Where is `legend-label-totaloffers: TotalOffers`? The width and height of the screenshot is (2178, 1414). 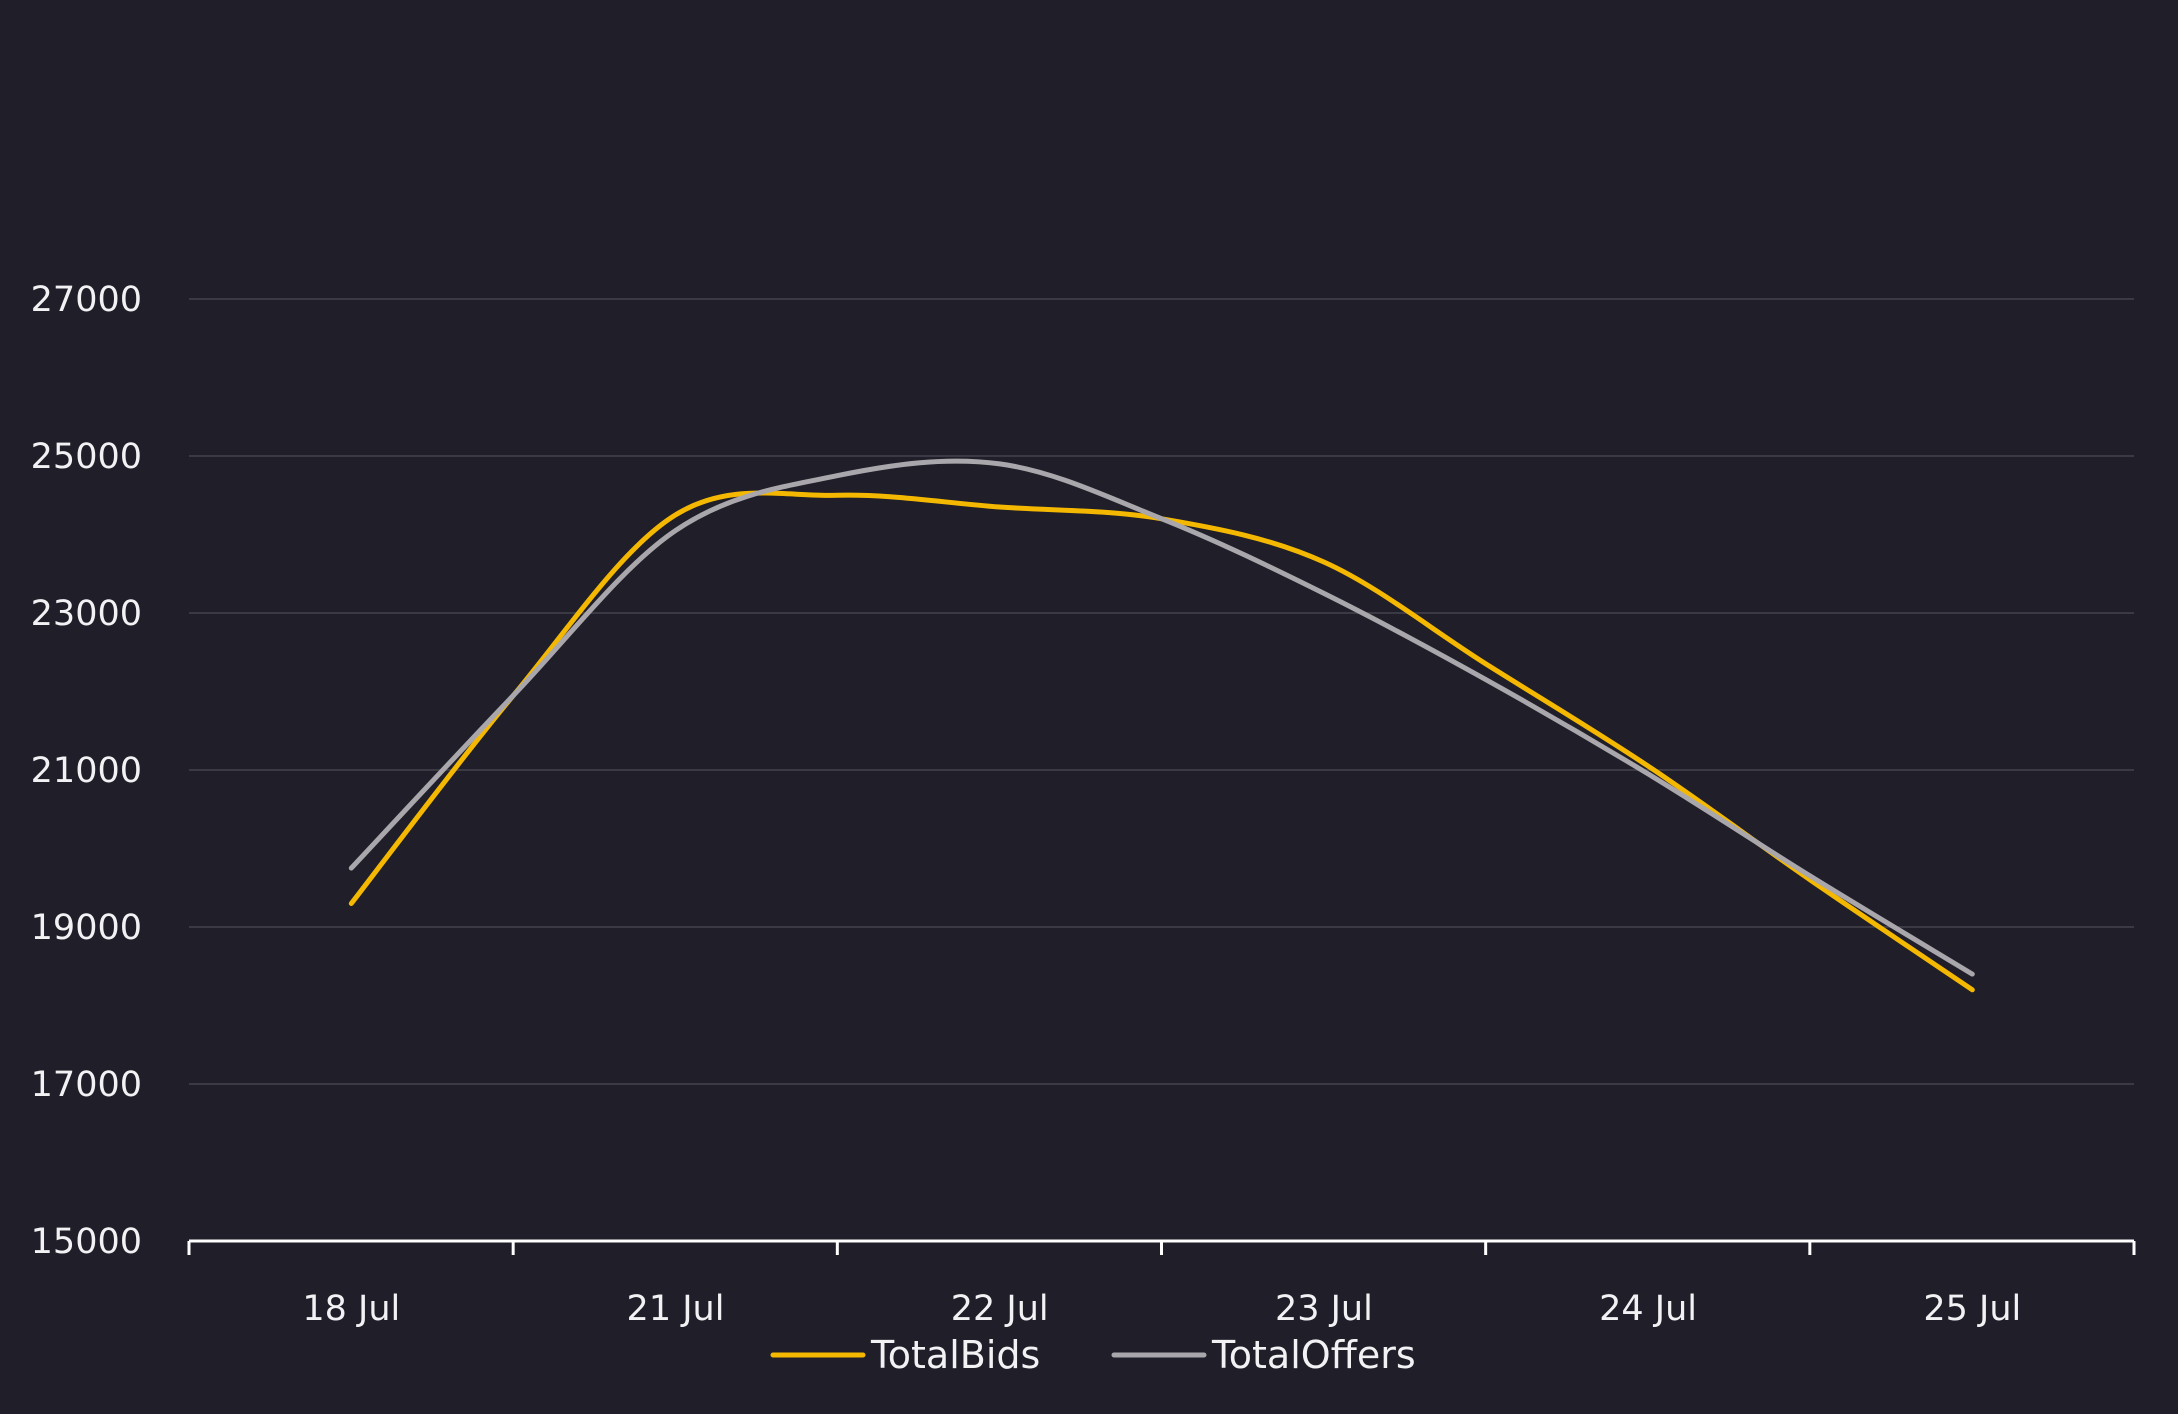 legend-label-totaloffers: TotalOffers is located at coordinates (1313, 1355).